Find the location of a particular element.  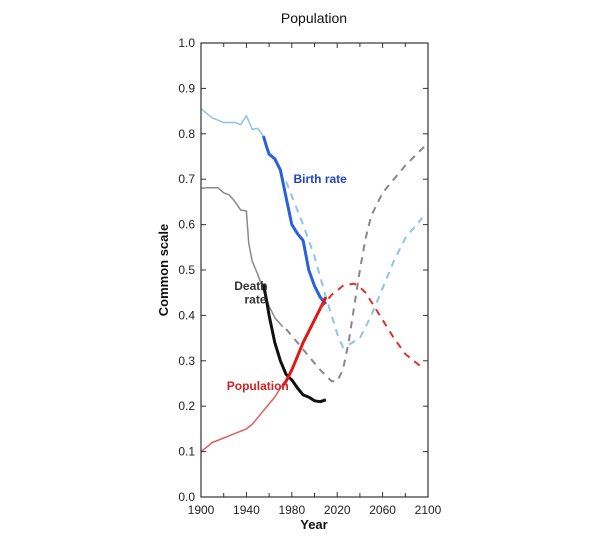

series-line-population-early is located at coordinates (243, 416).